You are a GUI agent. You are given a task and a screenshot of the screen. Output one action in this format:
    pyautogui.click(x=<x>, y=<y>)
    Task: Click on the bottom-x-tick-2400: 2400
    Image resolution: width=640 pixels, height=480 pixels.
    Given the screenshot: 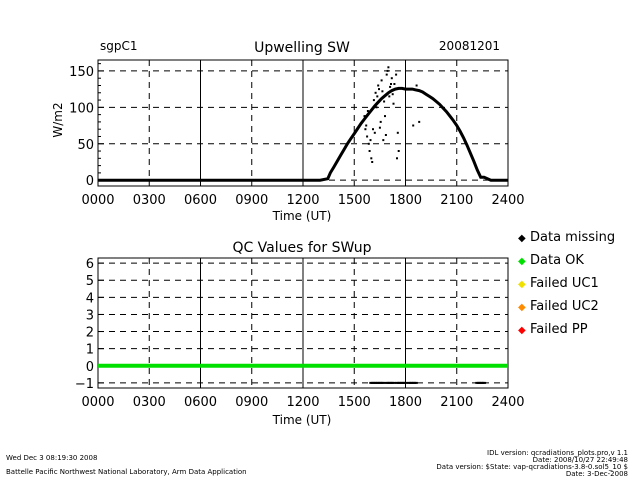 What is the action you would take?
    pyautogui.click(x=507, y=402)
    